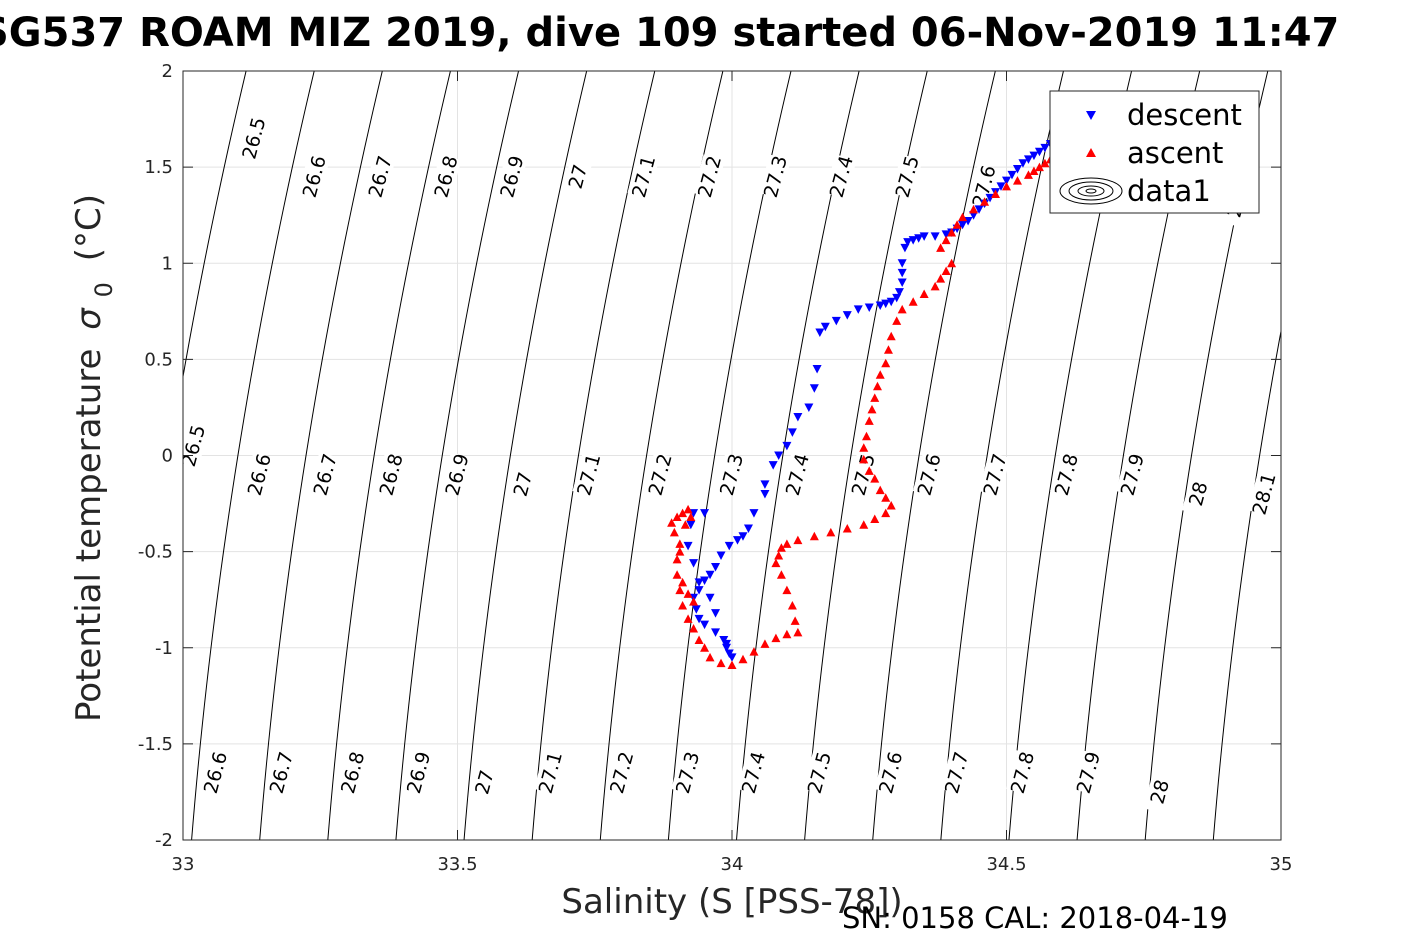 This screenshot has width=1417, height=945. What do you see at coordinates (446, 176) in the screenshot?
I see `isopycnal-label: 26.8` at bounding box center [446, 176].